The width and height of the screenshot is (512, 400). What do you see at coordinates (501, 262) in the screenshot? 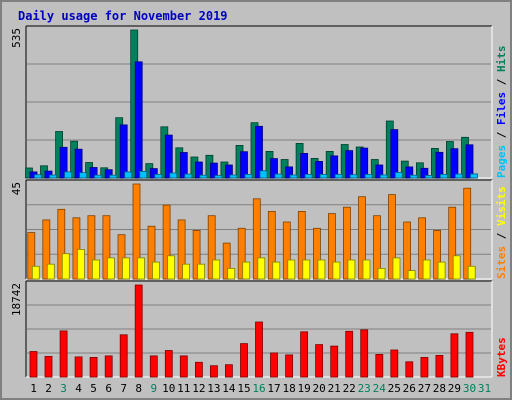
I see `legend-entry-sites: Sites` at bounding box center [501, 262].